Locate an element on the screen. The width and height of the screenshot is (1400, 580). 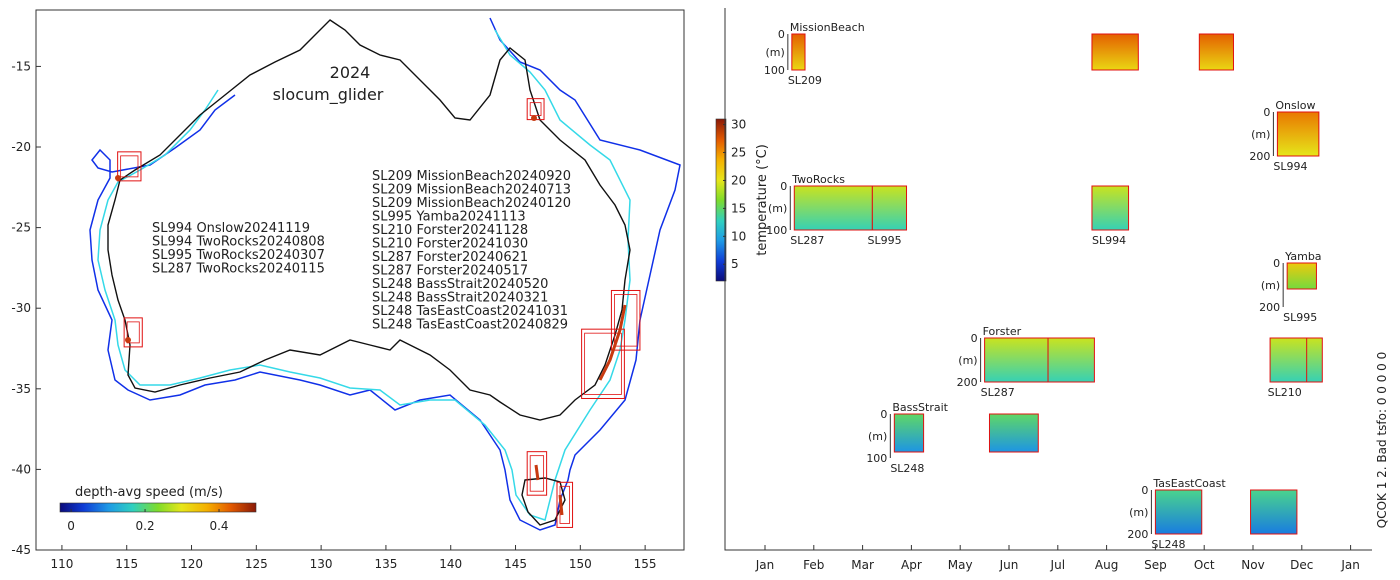
temperature-colorbar-tick-label: 20 is located at coordinates (738, 180).